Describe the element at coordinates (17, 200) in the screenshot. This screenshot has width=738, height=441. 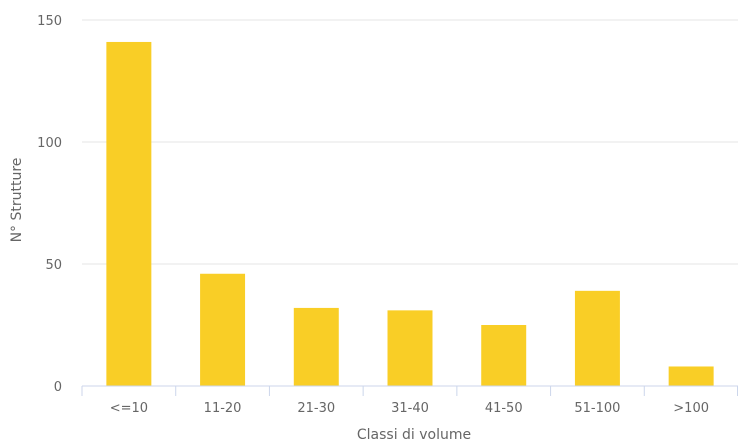
I see `y-axis-title: N° Strutture` at that location.